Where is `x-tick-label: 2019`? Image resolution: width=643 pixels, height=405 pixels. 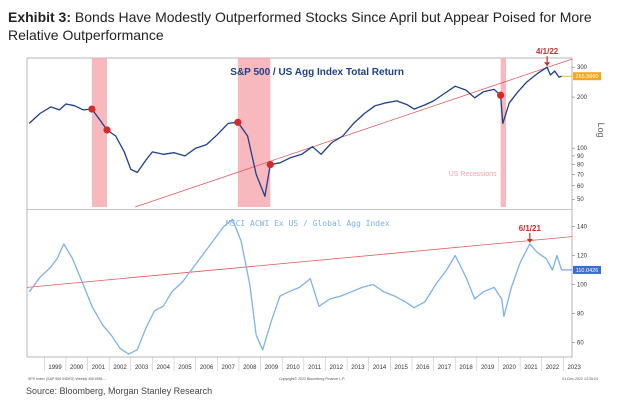 x-tick-label: 2019 is located at coordinates (488, 368).